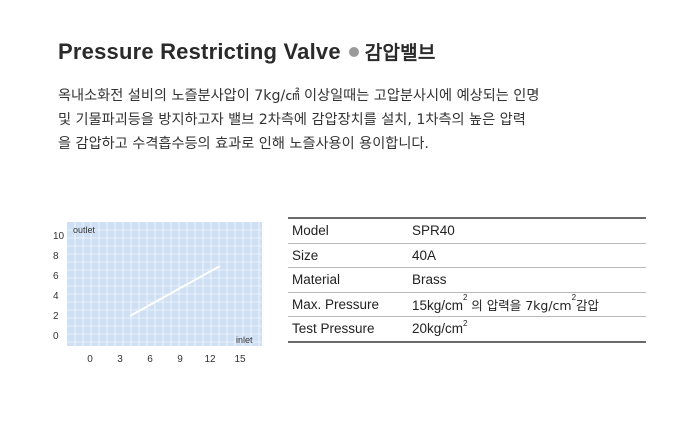  What do you see at coordinates (526, 304) in the screenshot?
I see `spec-value: 15kg/cm2 의 압력을 7kg/cm2감압` at bounding box center [526, 304].